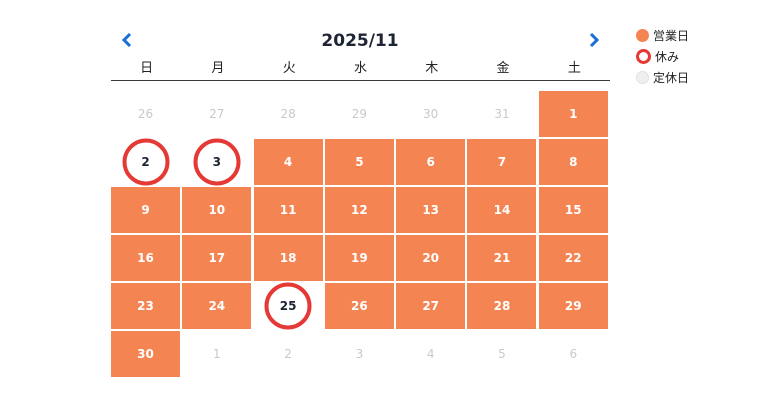 The height and width of the screenshot is (402, 768). Describe the element at coordinates (145, 210) in the screenshot. I see `day-cell: 9` at that location.